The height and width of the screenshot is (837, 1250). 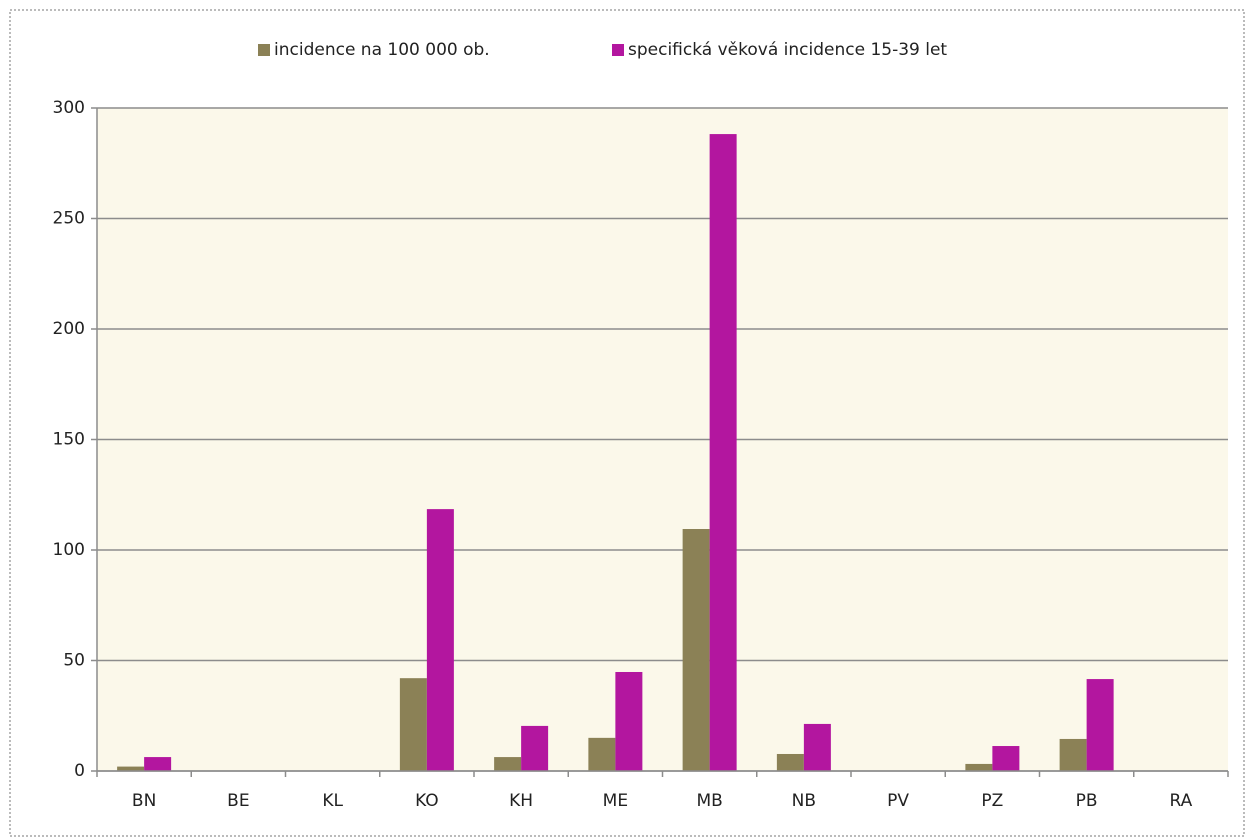 What do you see at coordinates (382, 50) in the screenshot?
I see `legend-label: incidence na 100 000 ob.` at bounding box center [382, 50].